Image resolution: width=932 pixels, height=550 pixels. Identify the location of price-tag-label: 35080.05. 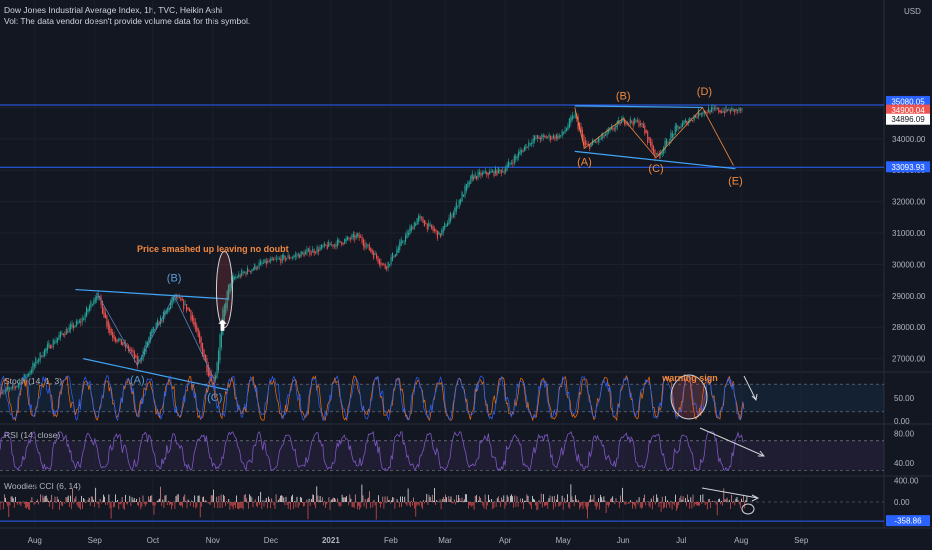
(908, 101).